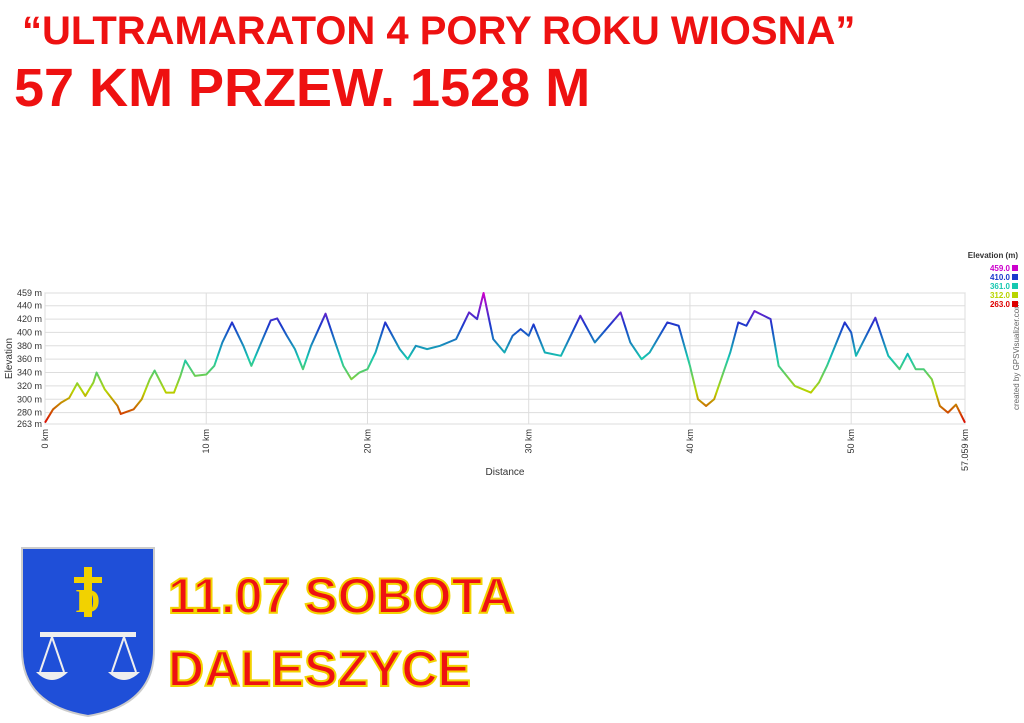 The width and height of the screenshot is (1024, 723). What do you see at coordinates (1000, 304) in the screenshot?
I see `legend-label: 263.0` at bounding box center [1000, 304].